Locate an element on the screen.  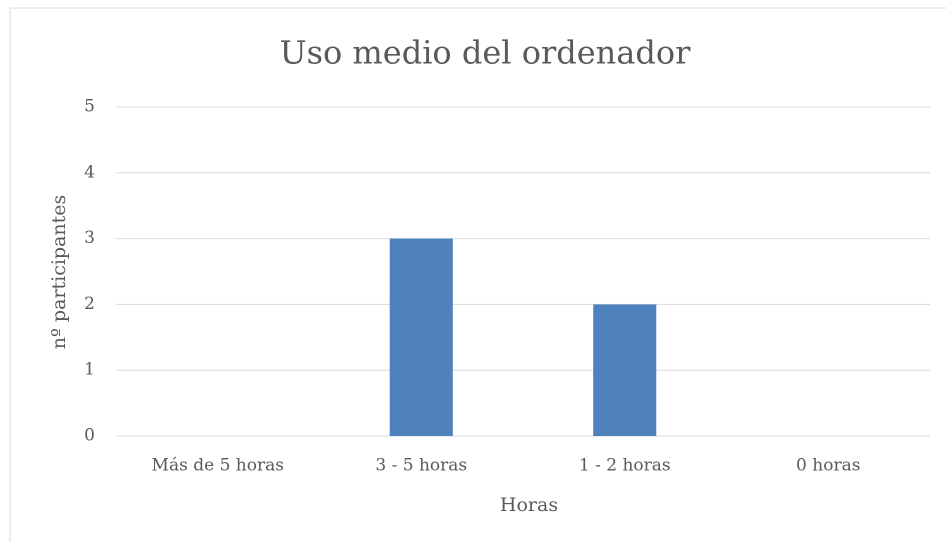
y-tick-label: 5 is located at coordinates (89, 107).